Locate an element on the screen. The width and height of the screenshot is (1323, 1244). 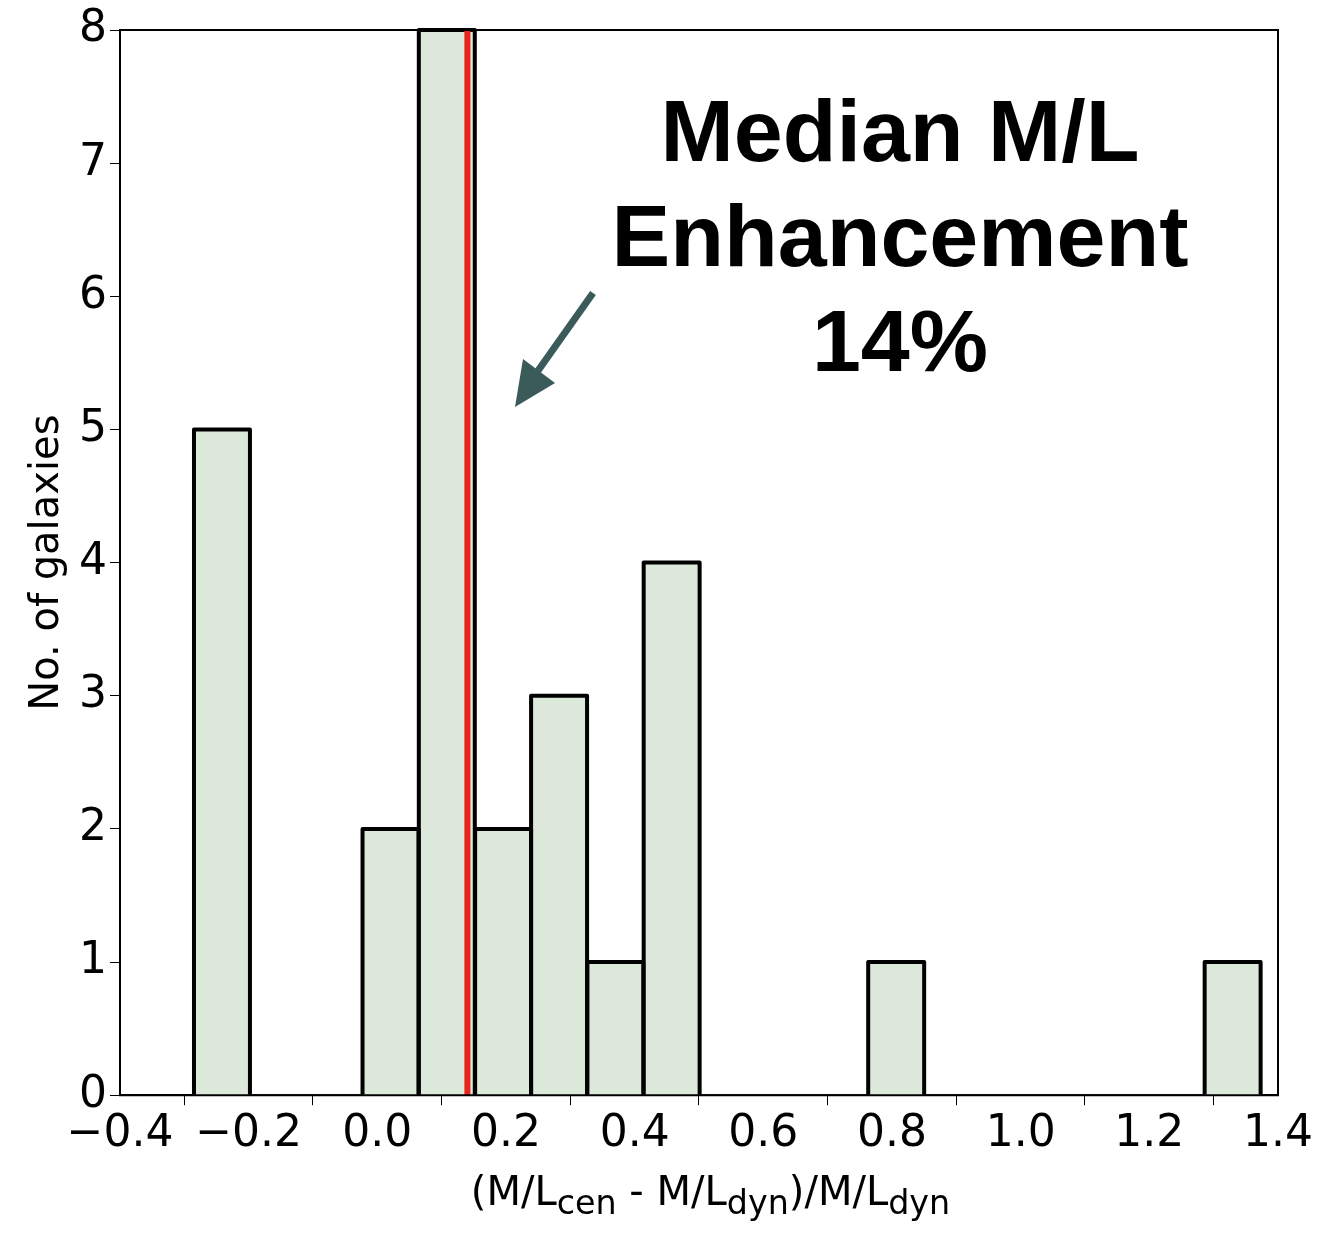
x-tick-label: 1.0 is located at coordinates (1020, 1131).